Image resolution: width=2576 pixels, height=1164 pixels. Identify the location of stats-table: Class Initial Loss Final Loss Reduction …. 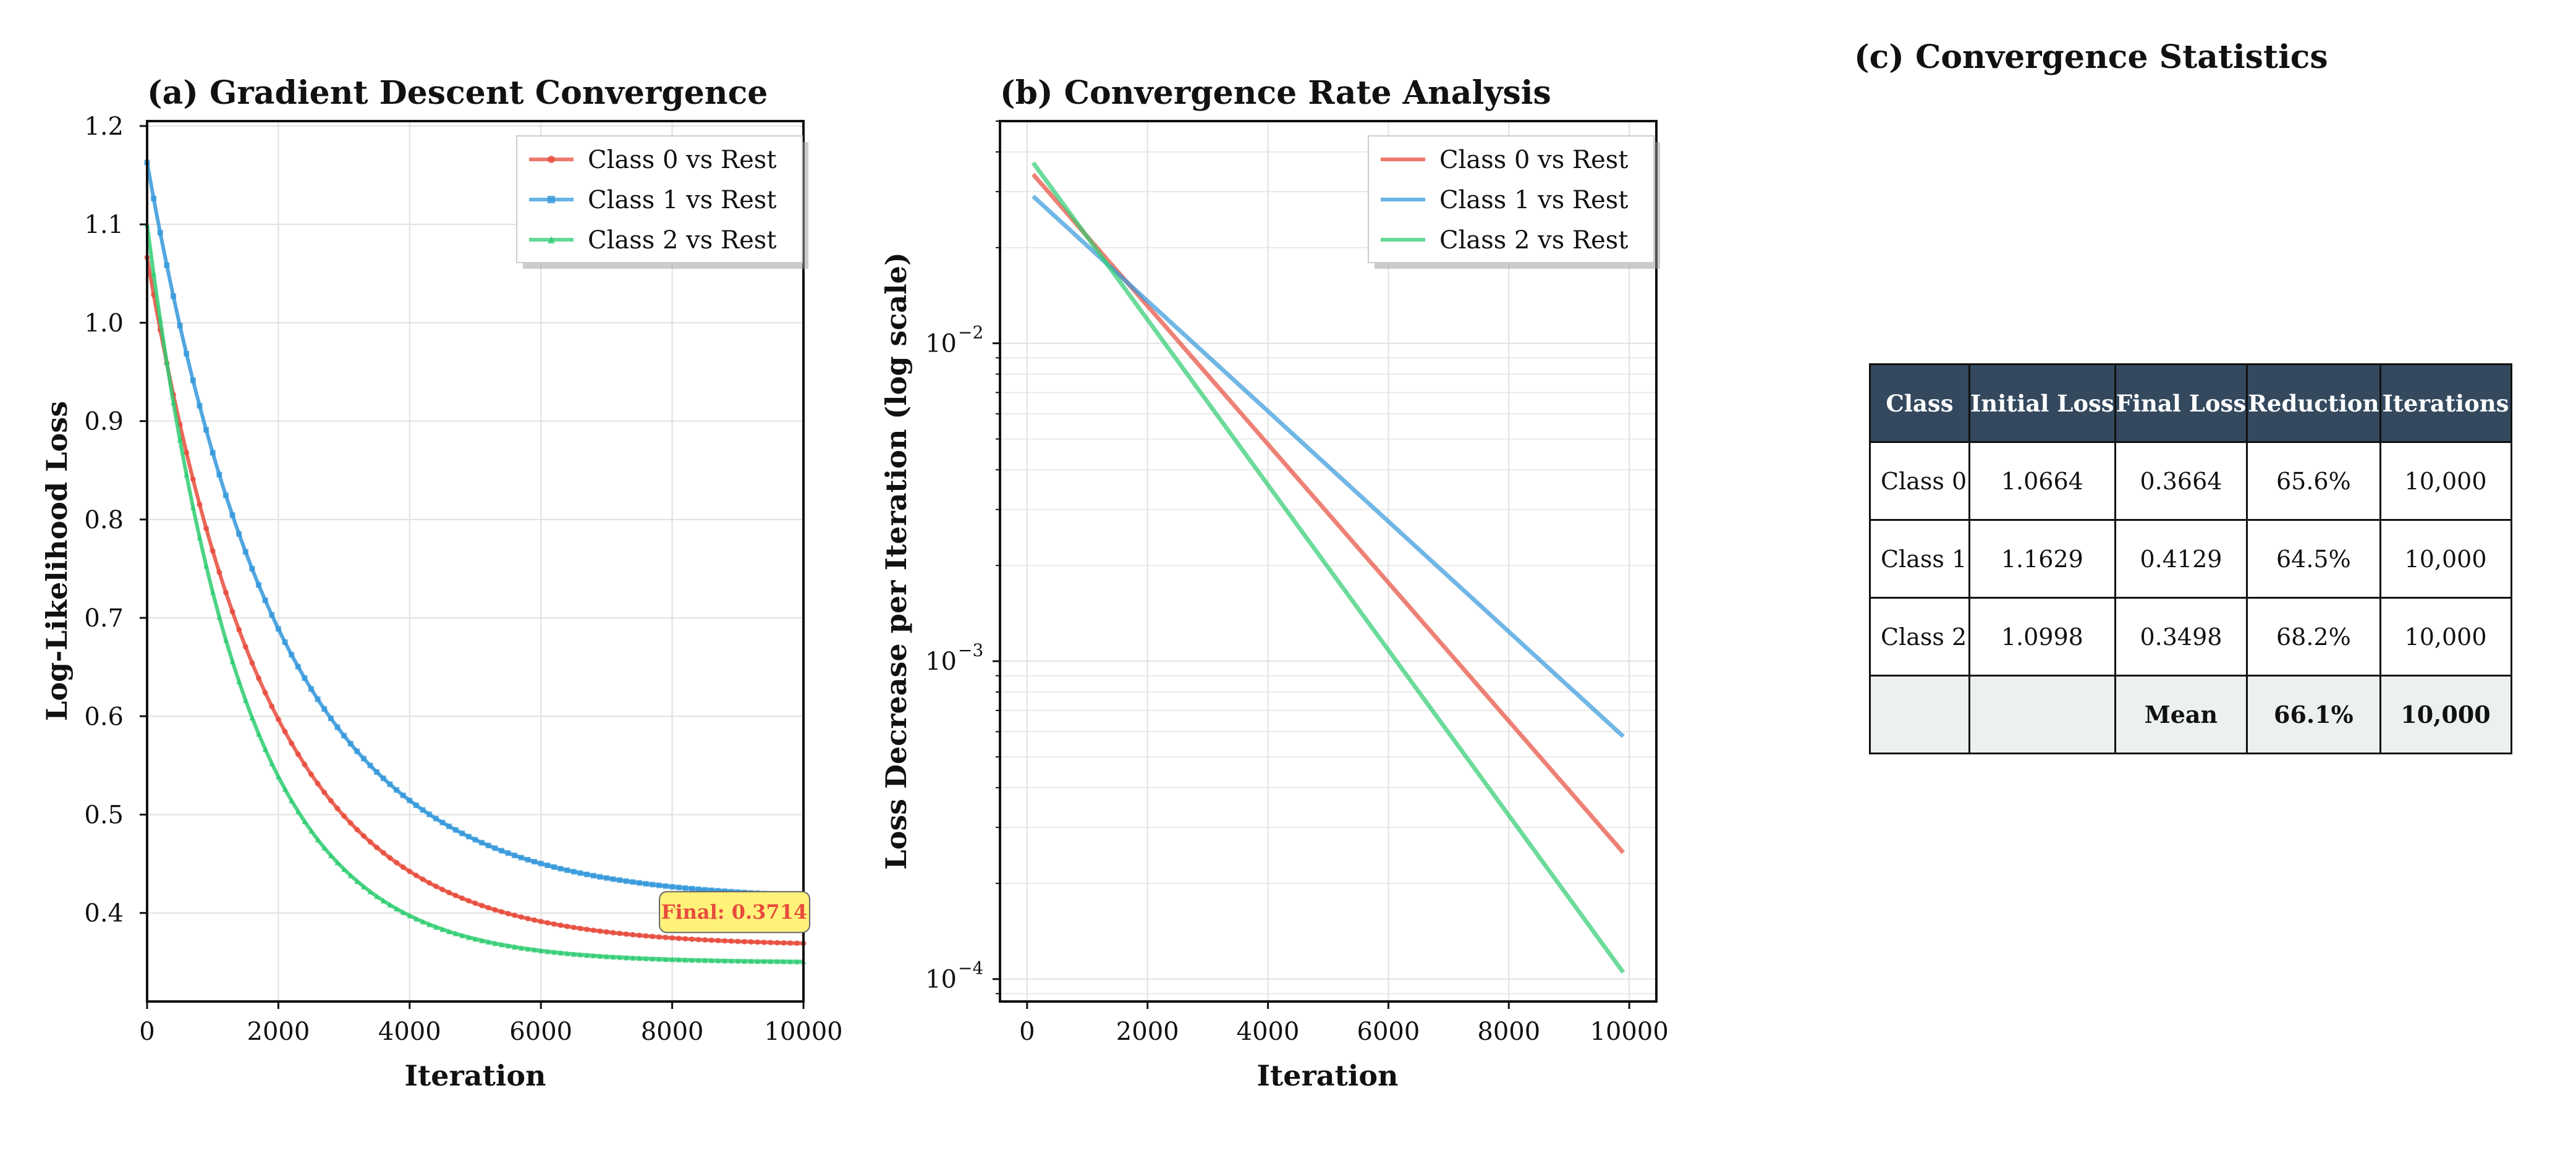
(2190, 558).